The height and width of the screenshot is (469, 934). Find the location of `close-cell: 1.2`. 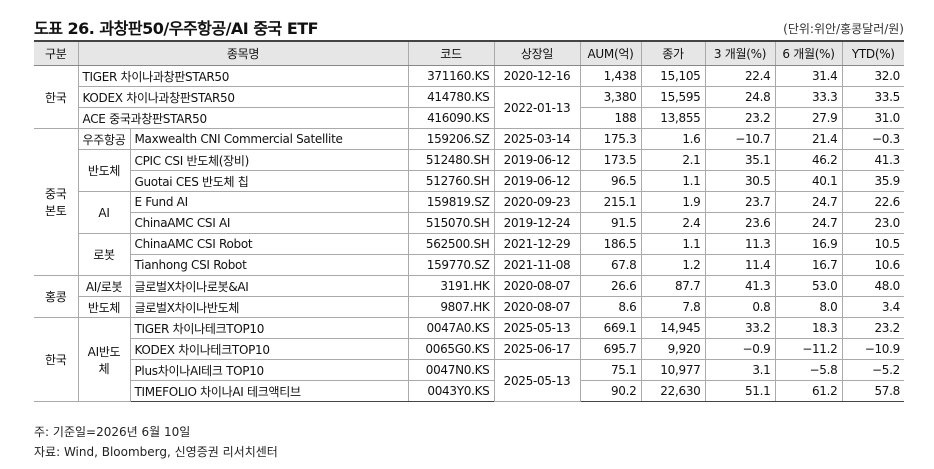

close-cell: 1.2 is located at coordinates (673, 265).